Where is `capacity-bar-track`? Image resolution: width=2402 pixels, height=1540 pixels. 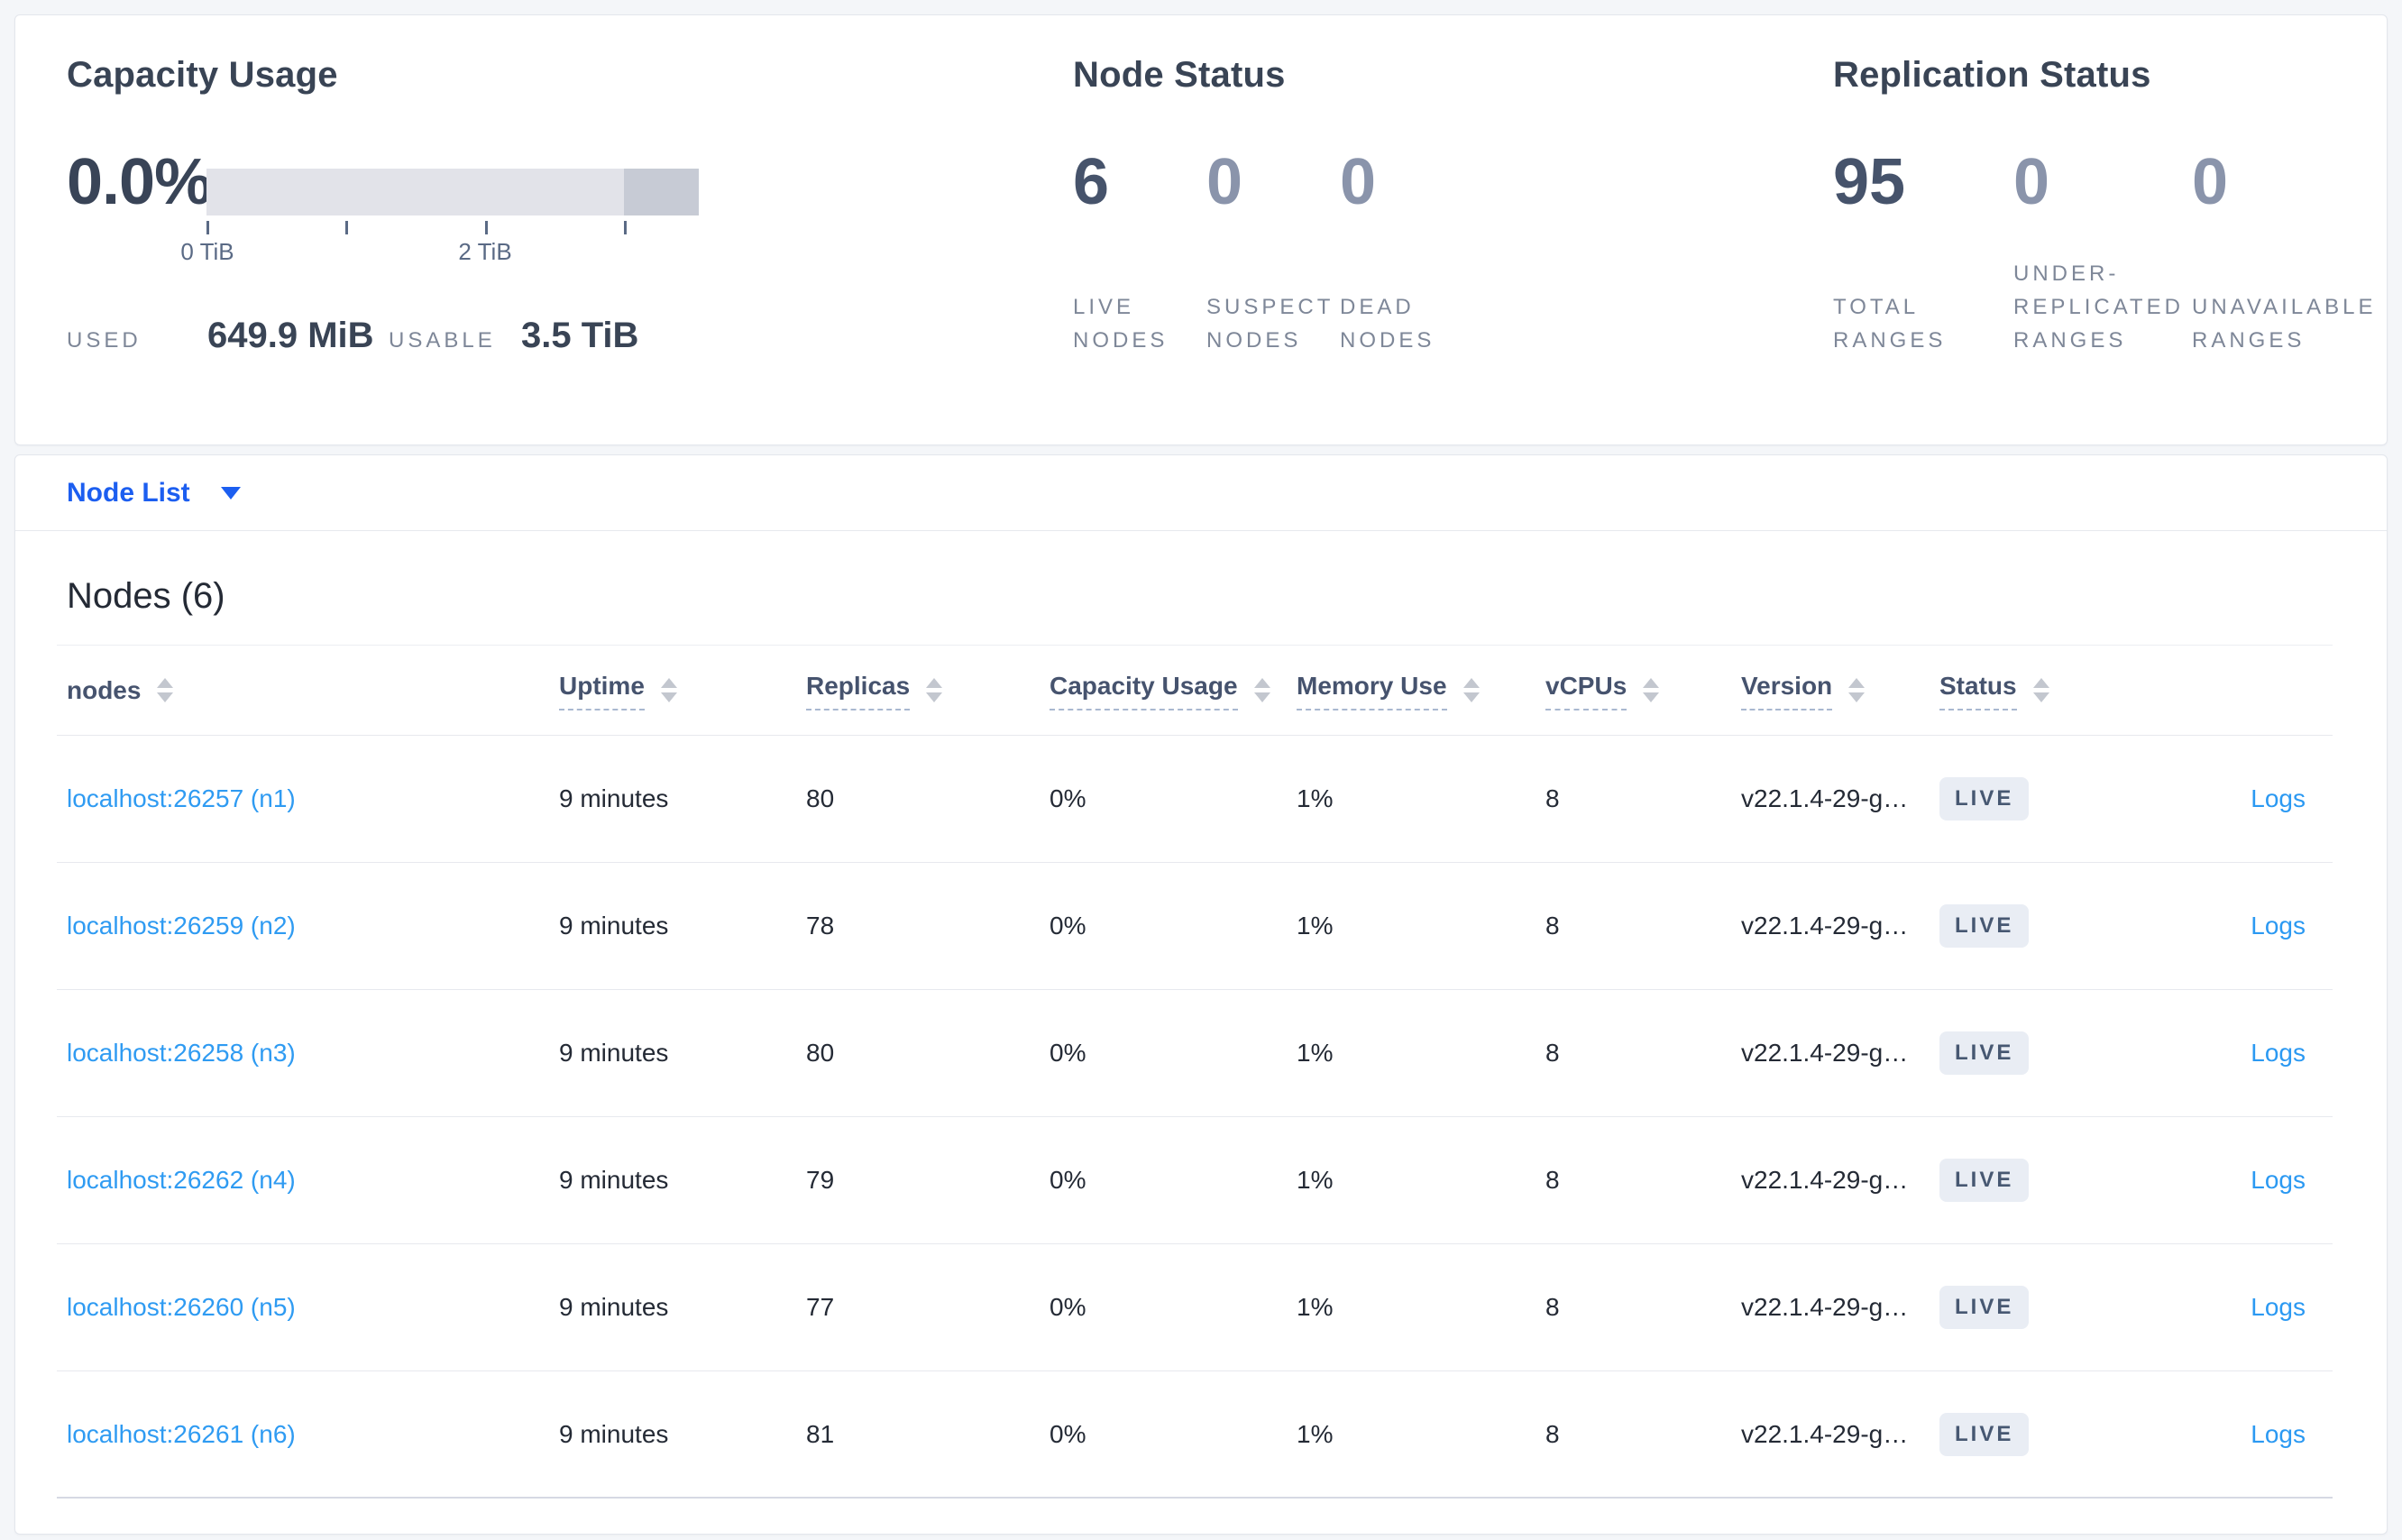 capacity-bar-track is located at coordinates (452, 192).